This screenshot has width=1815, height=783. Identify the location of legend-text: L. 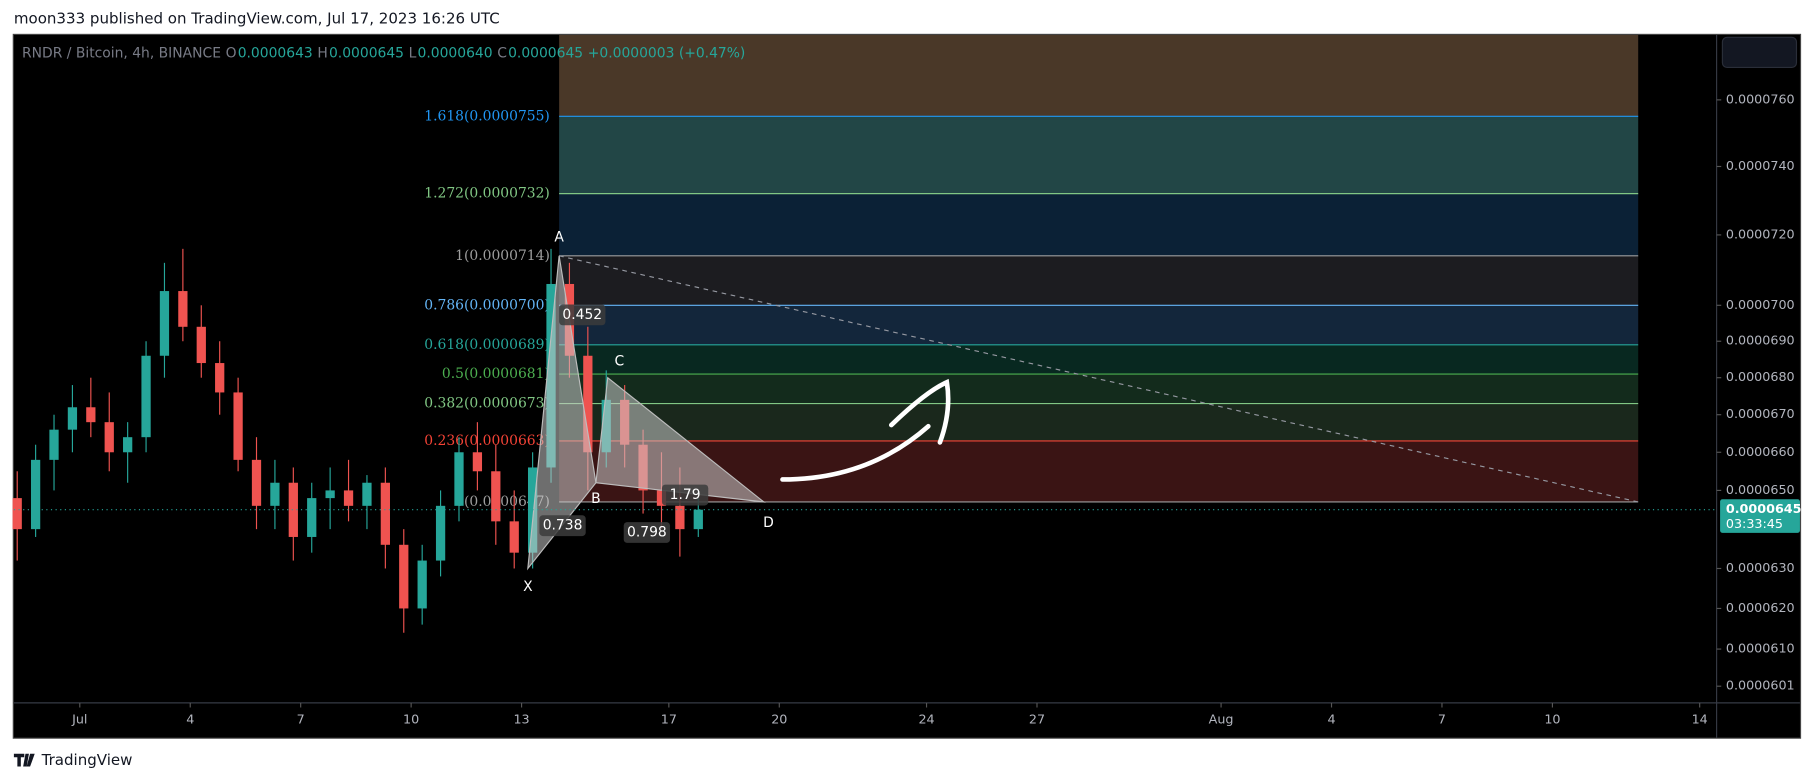
(413, 54).